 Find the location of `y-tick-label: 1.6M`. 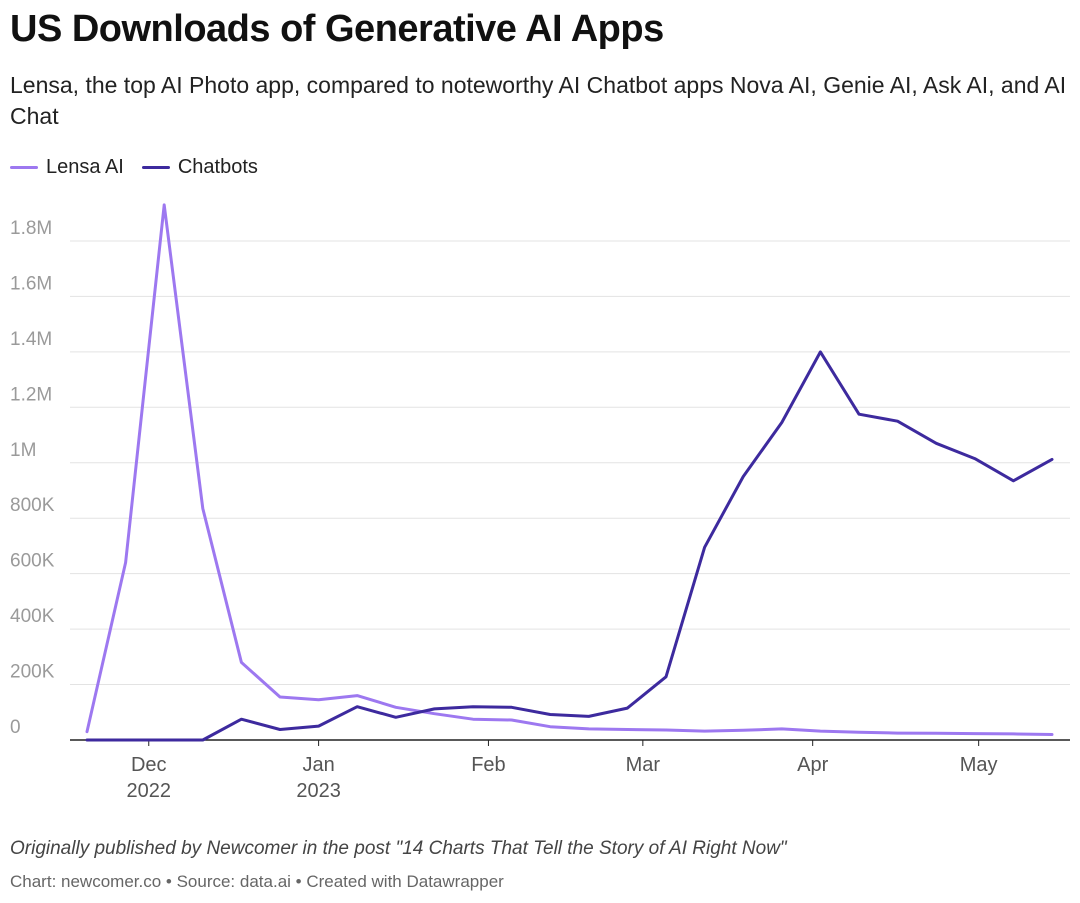

y-tick-label: 1.6M is located at coordinates (31, 283).